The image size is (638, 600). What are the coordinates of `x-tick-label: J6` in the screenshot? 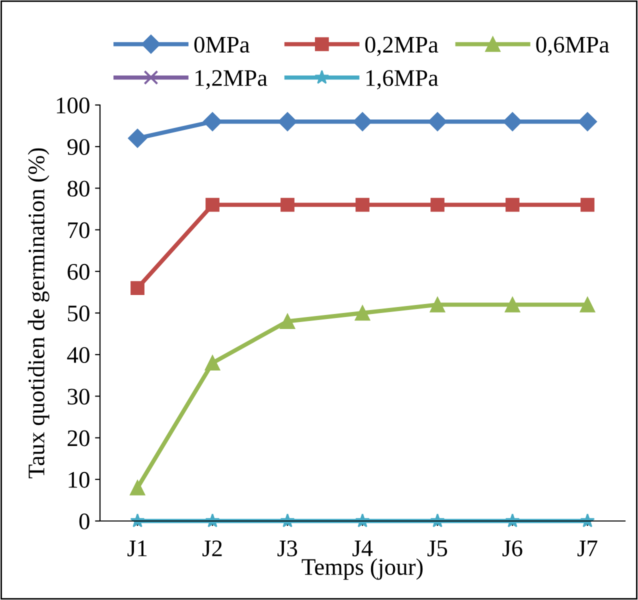 It's located at (512, 548).